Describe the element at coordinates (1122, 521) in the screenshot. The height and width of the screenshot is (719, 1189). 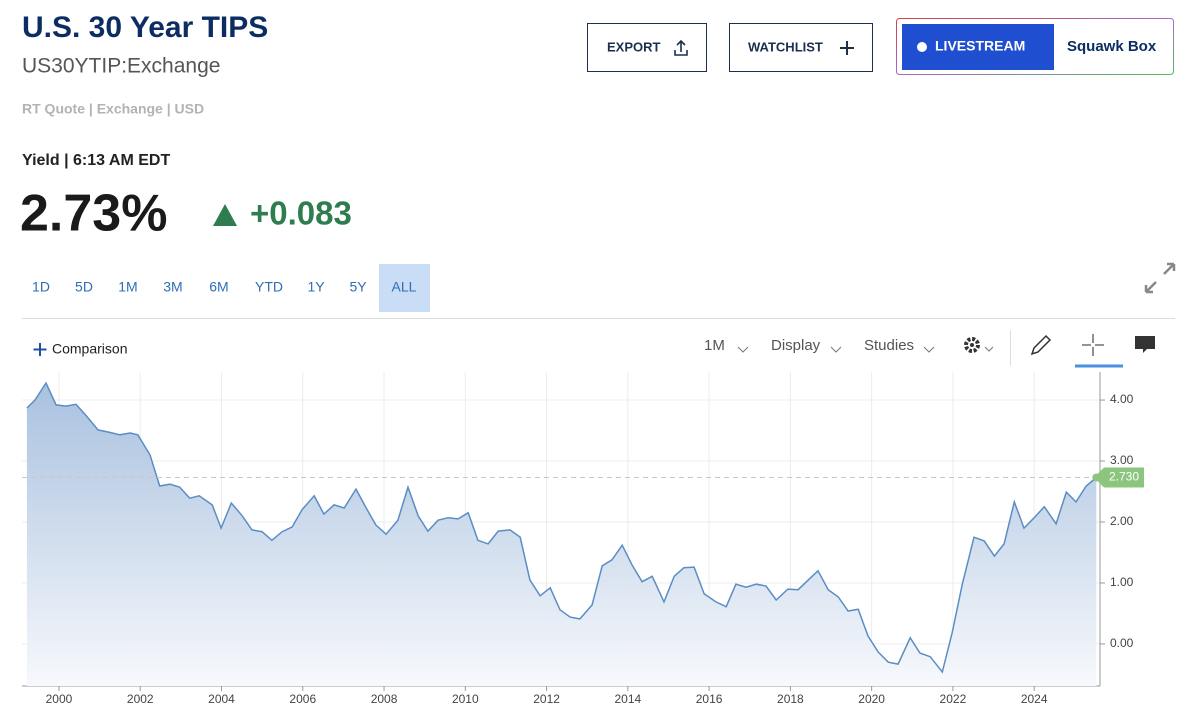
I see `y-tick-label: 2.00` at that location.